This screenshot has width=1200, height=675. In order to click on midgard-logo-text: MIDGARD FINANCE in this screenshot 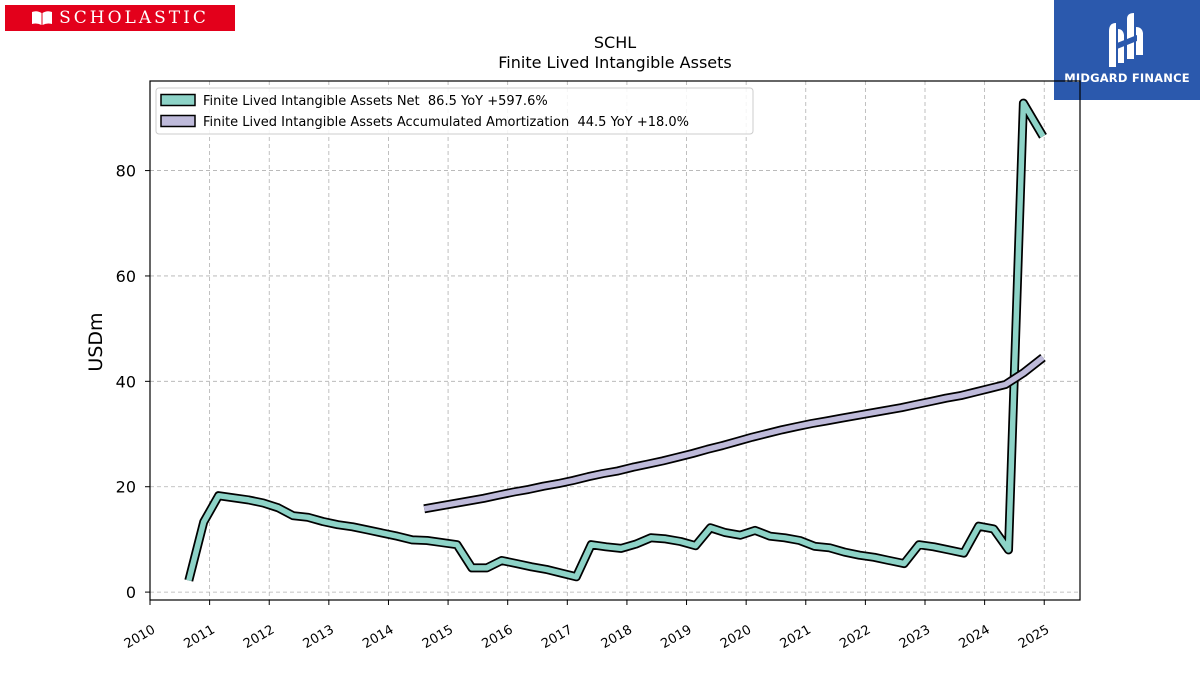, I will do `click(1127, 78)`.